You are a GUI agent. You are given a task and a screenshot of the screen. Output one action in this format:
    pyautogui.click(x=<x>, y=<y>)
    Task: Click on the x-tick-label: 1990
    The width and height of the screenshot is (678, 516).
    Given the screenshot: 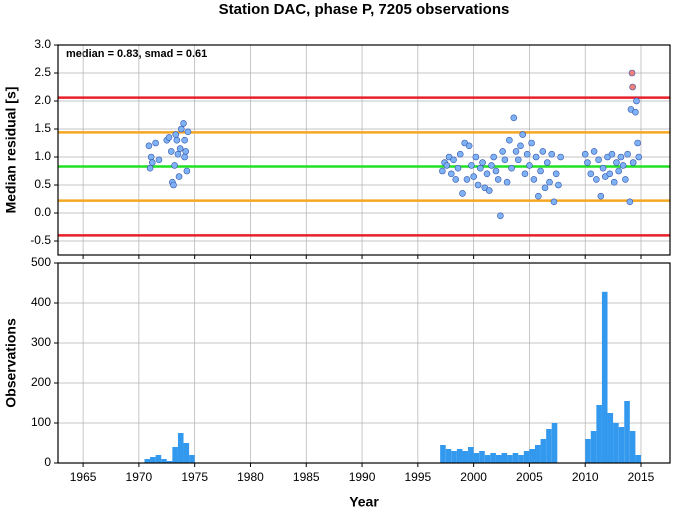 What is the action you would take?
    pyautogui.click(x=362, y=477)
    